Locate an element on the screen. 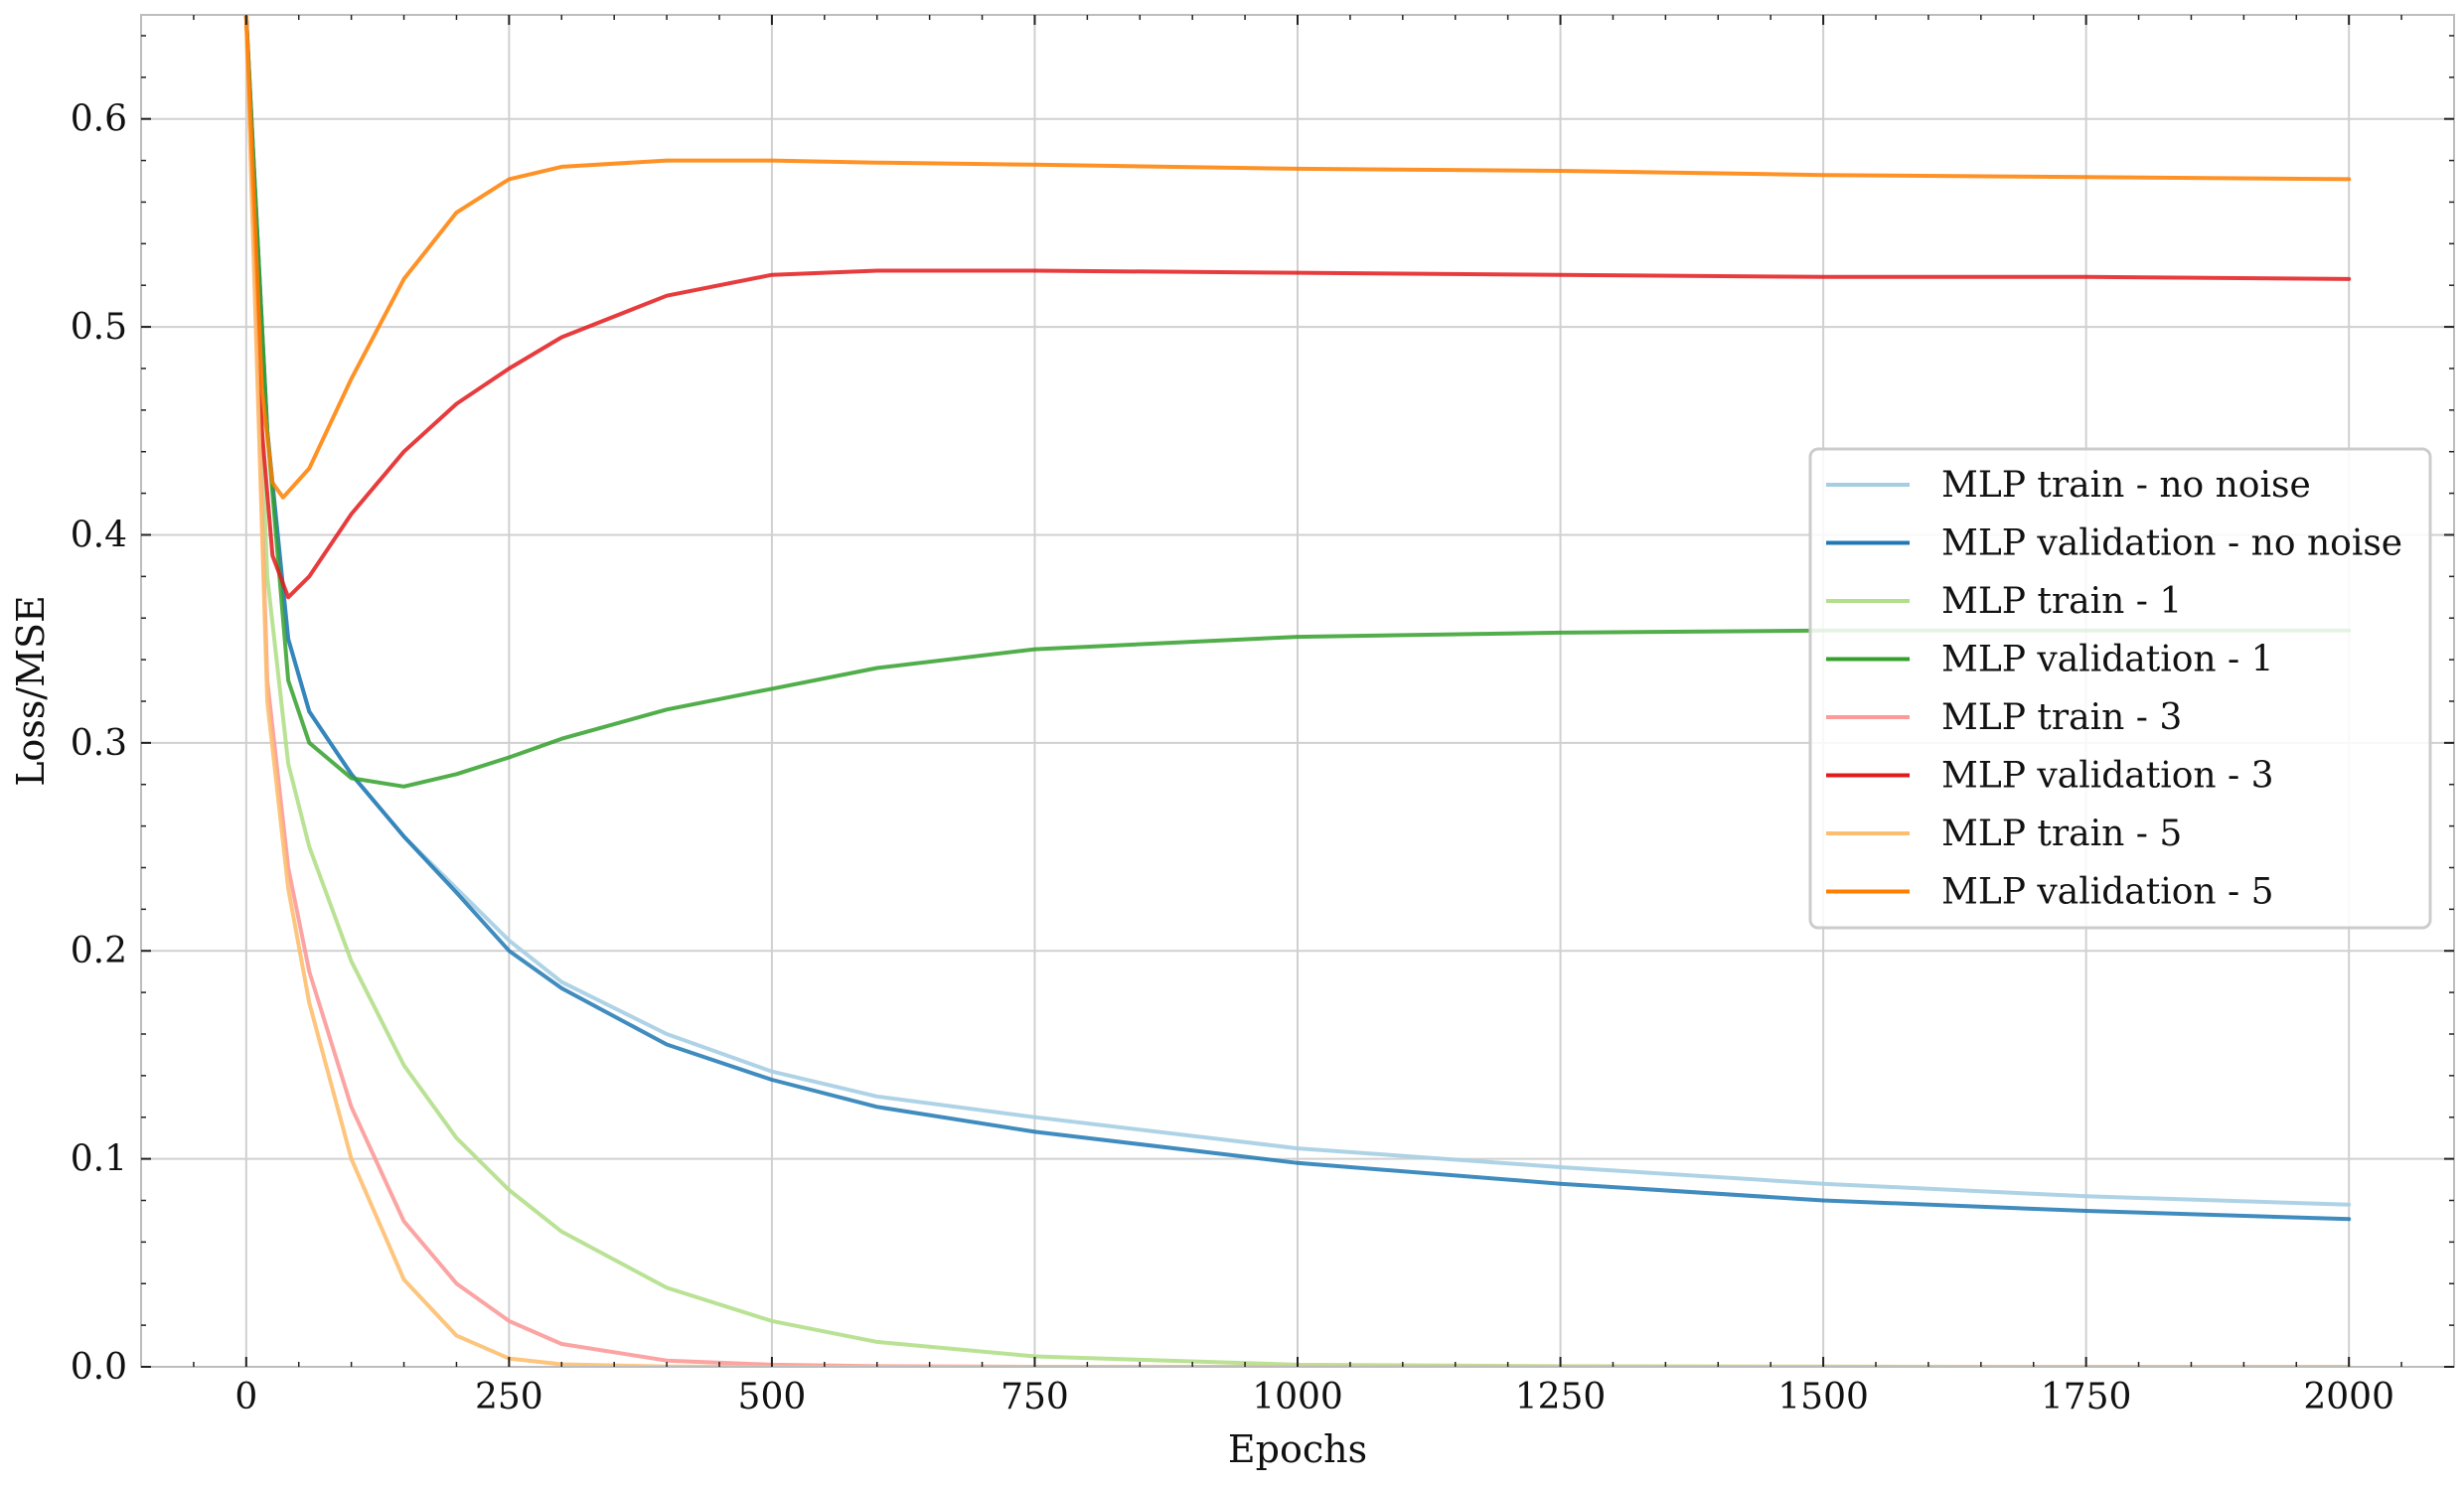  x-tick-label: 1750 is located at coordinates (2086, 1397).